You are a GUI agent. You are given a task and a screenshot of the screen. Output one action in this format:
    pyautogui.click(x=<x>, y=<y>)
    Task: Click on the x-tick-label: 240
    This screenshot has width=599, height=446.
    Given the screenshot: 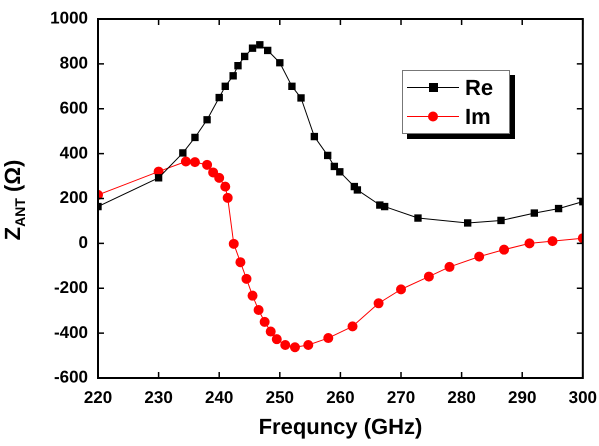 What is the action you would take?
    pyautogui.click(x=219, y=397)
    